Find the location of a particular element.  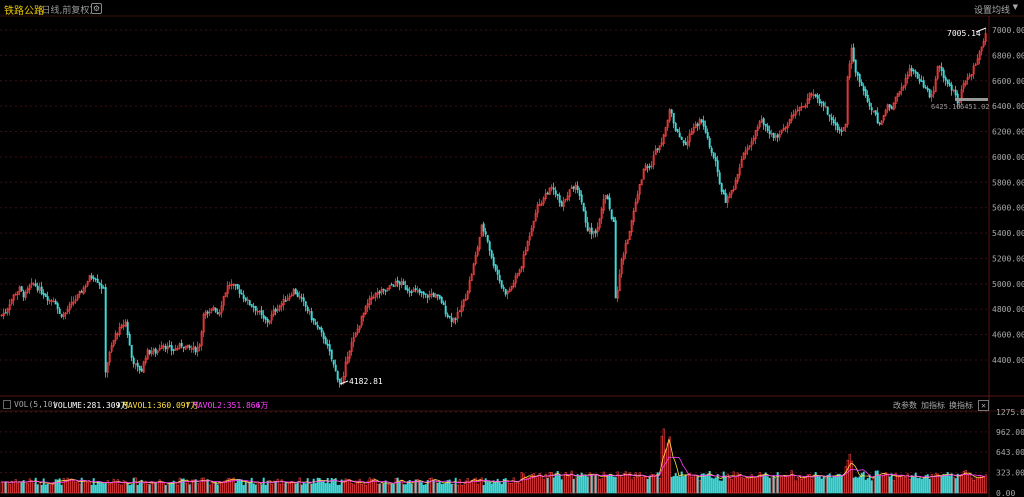

switch-indicator-button: 换指标 is located at coordinates (961, 405).